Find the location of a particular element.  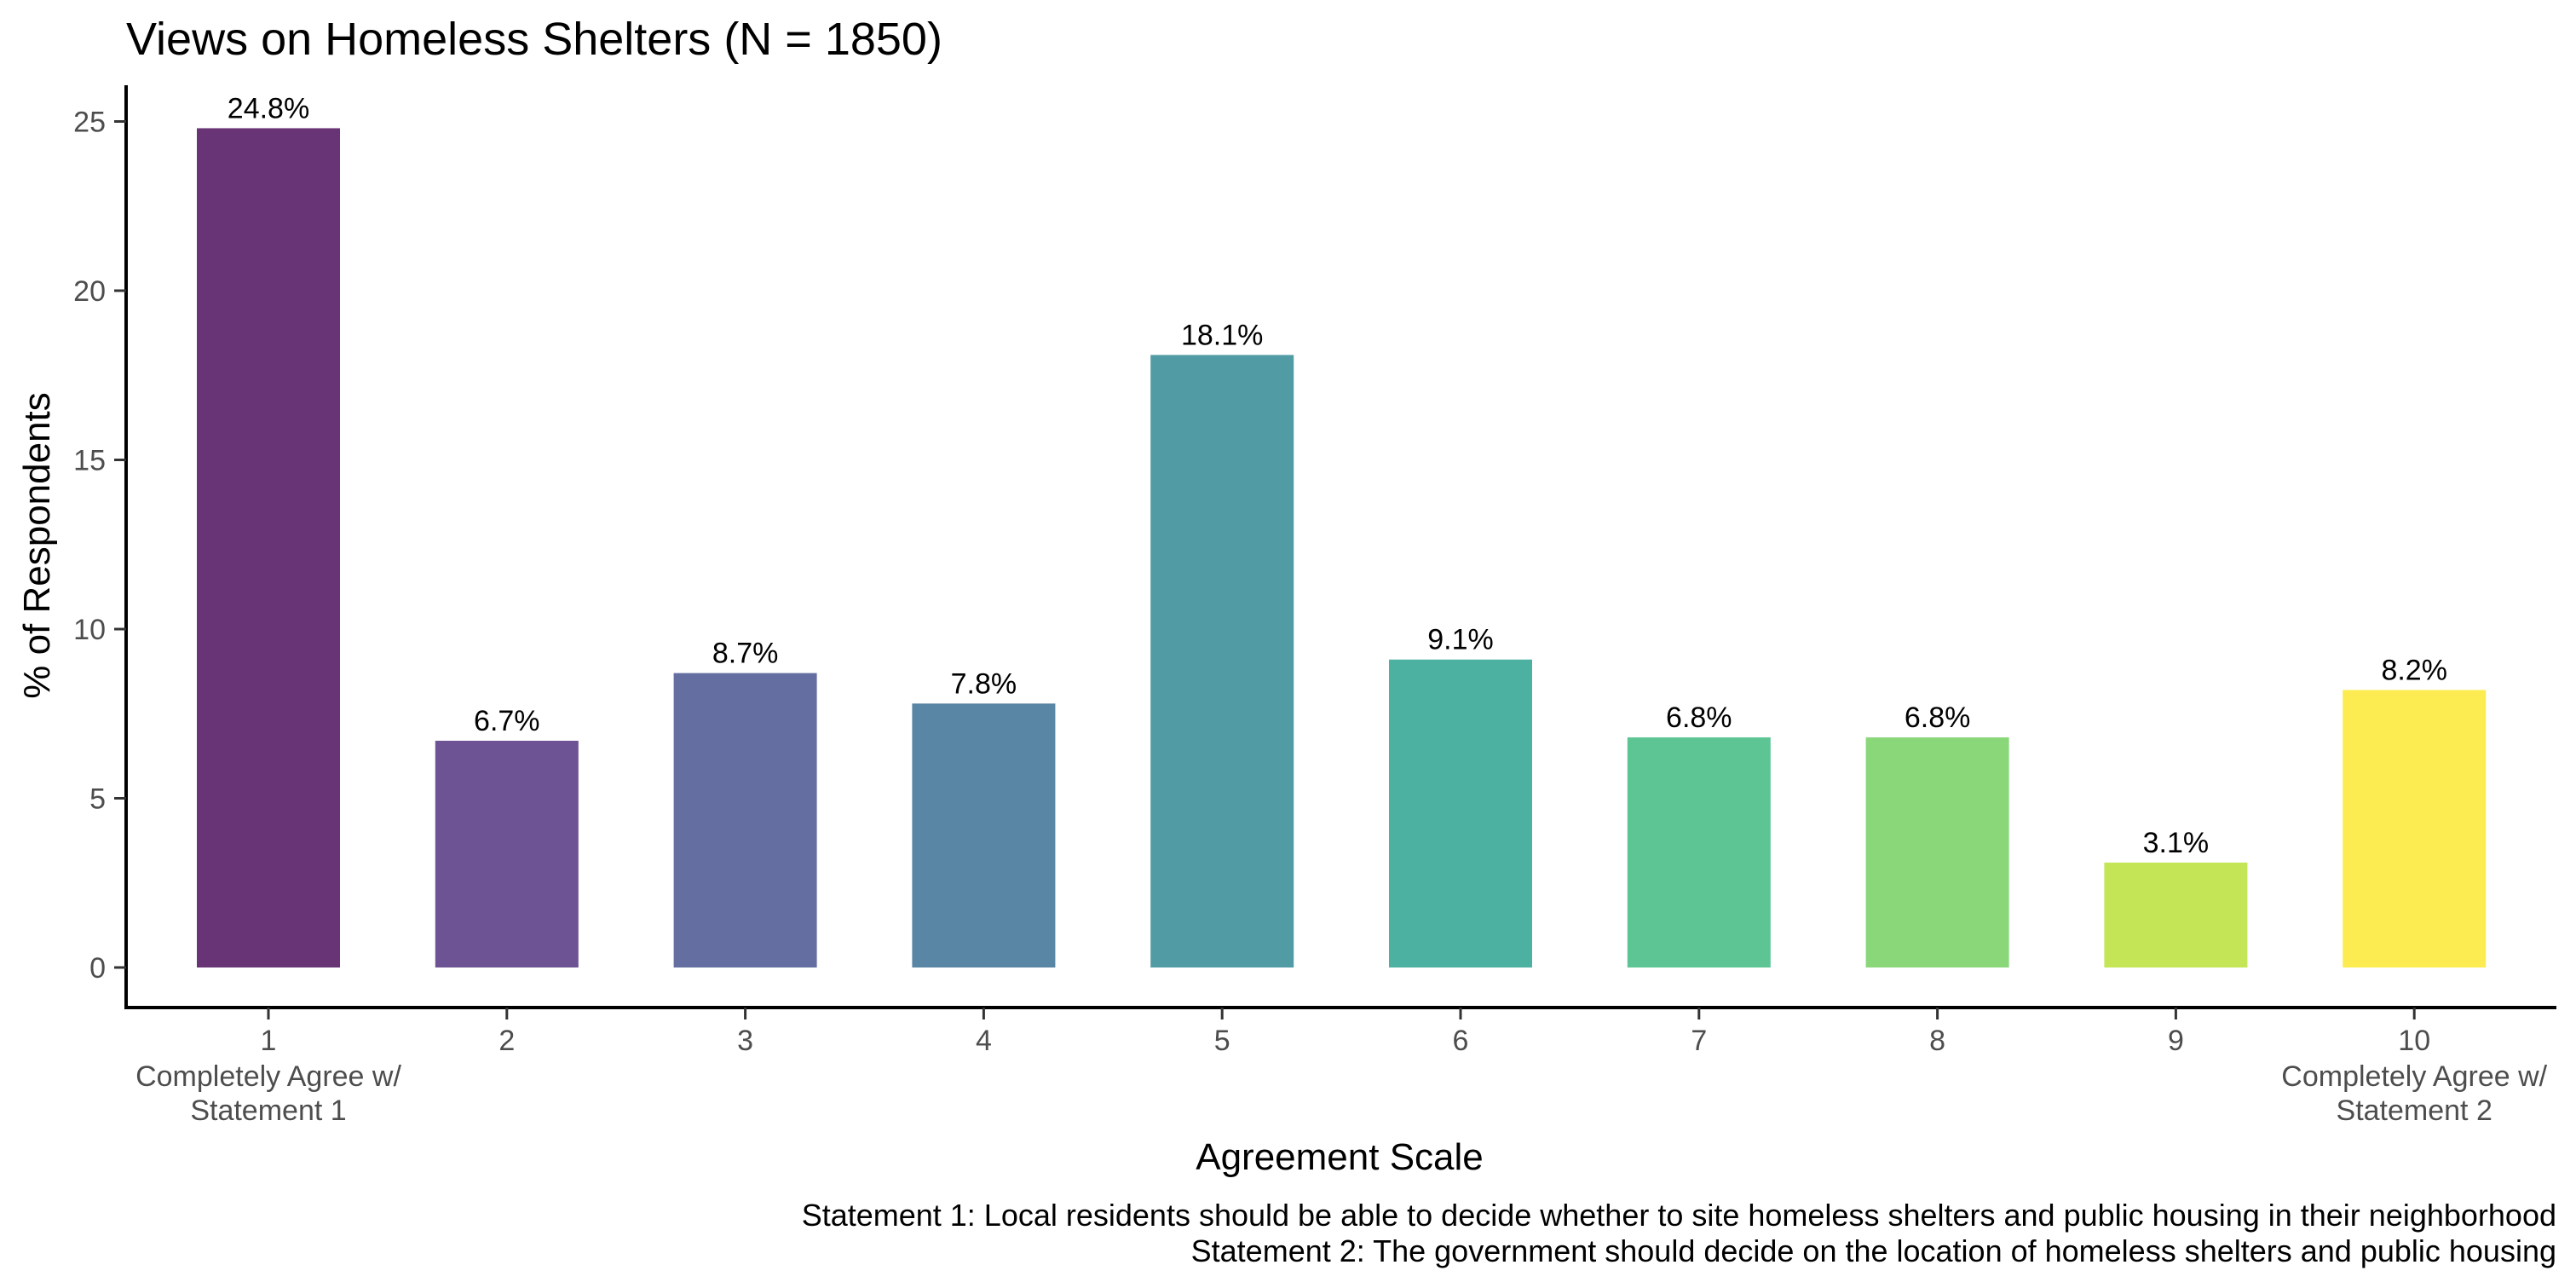

x-tick-label: 5 is located at coordinates (1222, 1041).